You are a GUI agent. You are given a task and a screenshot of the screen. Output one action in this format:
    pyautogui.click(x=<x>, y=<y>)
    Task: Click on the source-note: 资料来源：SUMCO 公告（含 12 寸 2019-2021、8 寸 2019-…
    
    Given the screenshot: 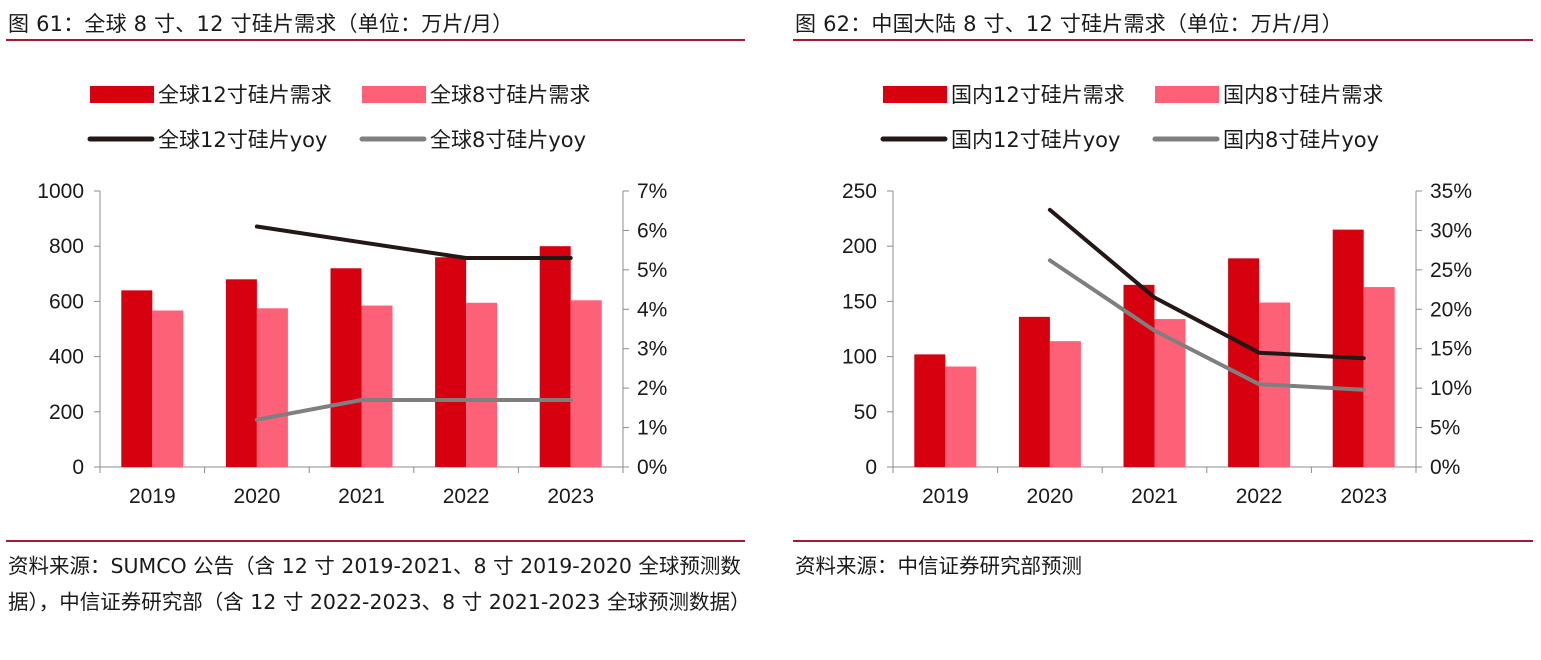 What is the action you would take?
    pyautogui.click(x=379, y=584)
    